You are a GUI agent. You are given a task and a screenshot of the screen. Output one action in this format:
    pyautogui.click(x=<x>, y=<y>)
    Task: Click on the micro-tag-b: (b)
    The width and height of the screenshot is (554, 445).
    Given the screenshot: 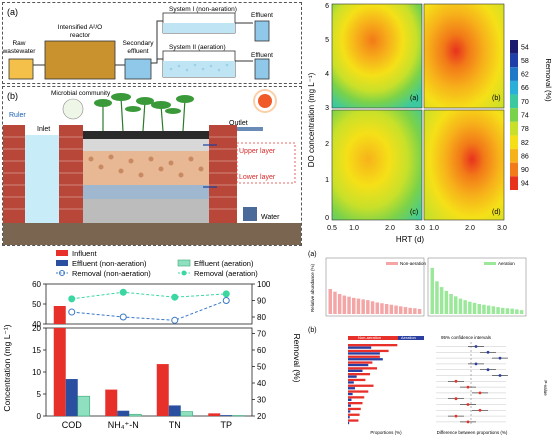 What is the action you would take?
    pyautogui.click(x=312, y=330)
    